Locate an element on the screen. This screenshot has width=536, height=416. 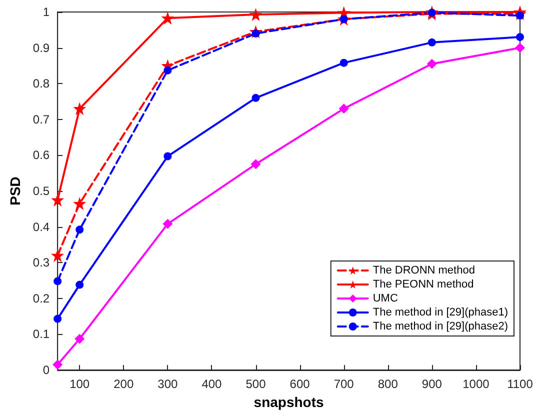
x-tick-label: 300 is located at coordinates (168, 384).